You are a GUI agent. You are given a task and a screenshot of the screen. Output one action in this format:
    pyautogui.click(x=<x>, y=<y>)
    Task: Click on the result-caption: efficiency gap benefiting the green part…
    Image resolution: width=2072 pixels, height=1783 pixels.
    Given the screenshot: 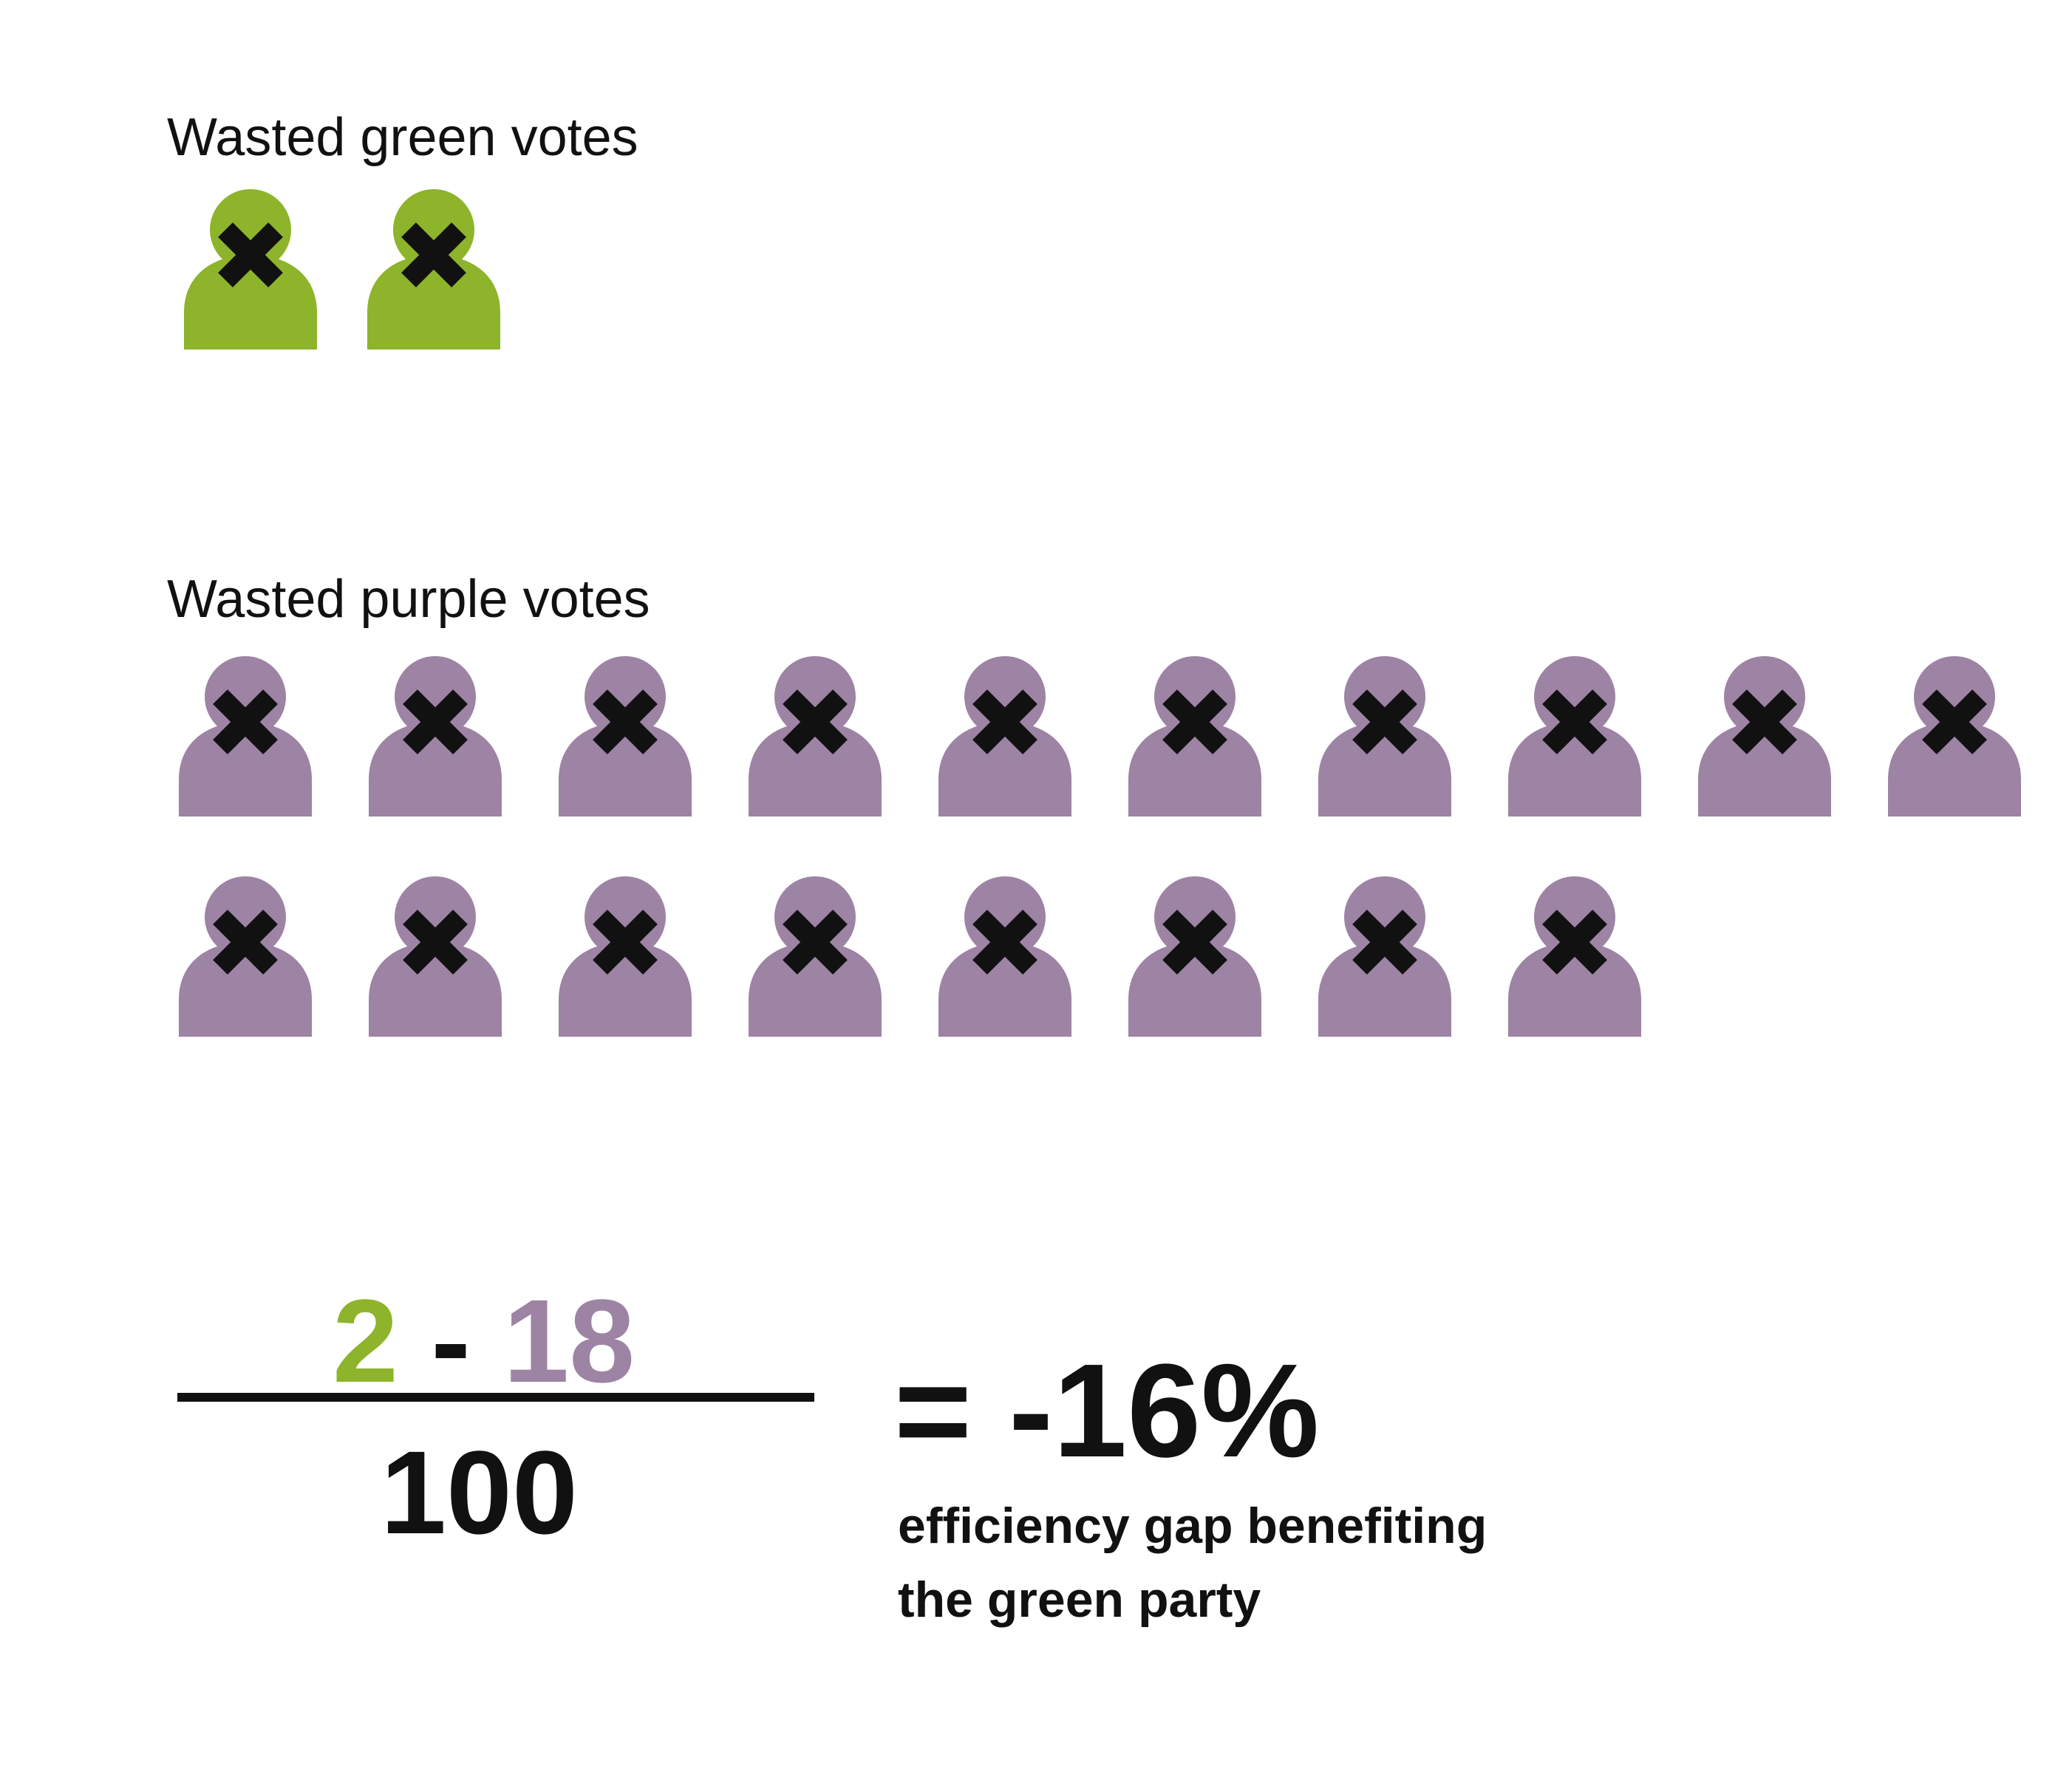 What is the action you would take?
    pyautogui.click(x=1267, y=1563)
    